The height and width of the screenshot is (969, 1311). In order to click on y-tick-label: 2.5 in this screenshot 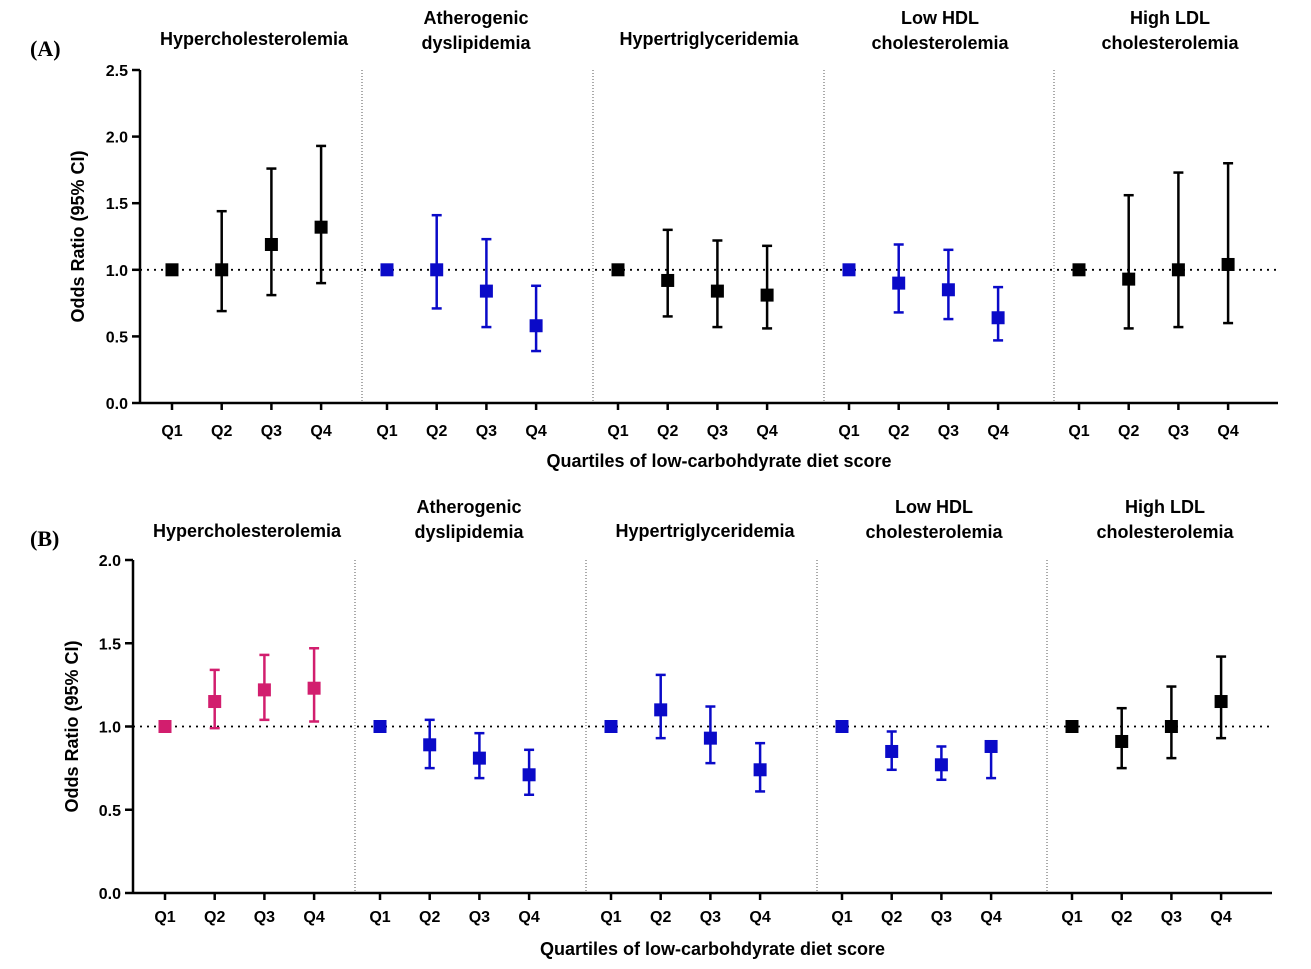, I will do `click(117, 71)`.